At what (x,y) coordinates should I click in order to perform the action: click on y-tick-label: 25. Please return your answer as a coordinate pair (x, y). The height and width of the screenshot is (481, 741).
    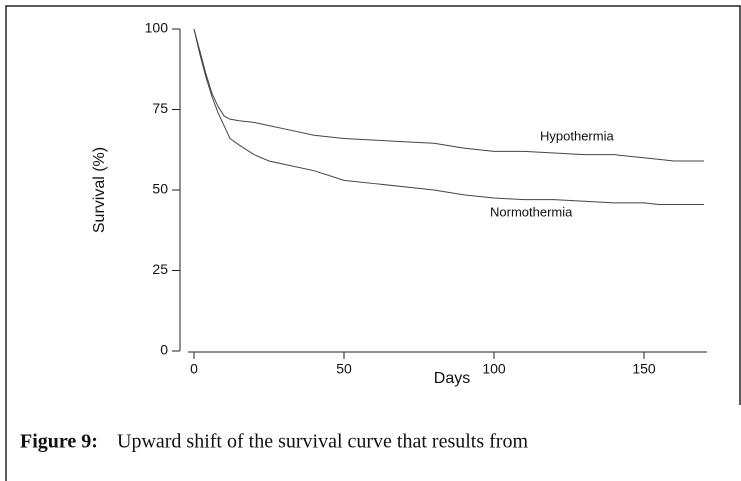
    Looking at the image, I should click on (160, 269).